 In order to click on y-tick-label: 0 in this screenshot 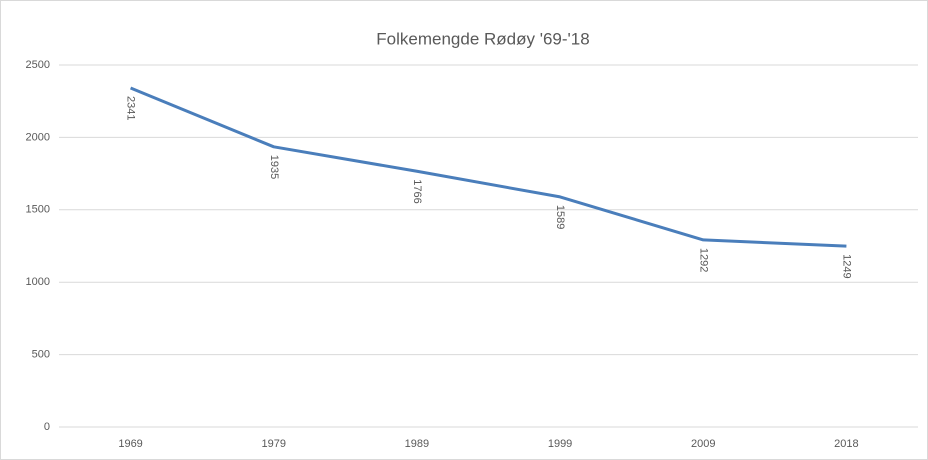, I will do `click(47, 427)`.